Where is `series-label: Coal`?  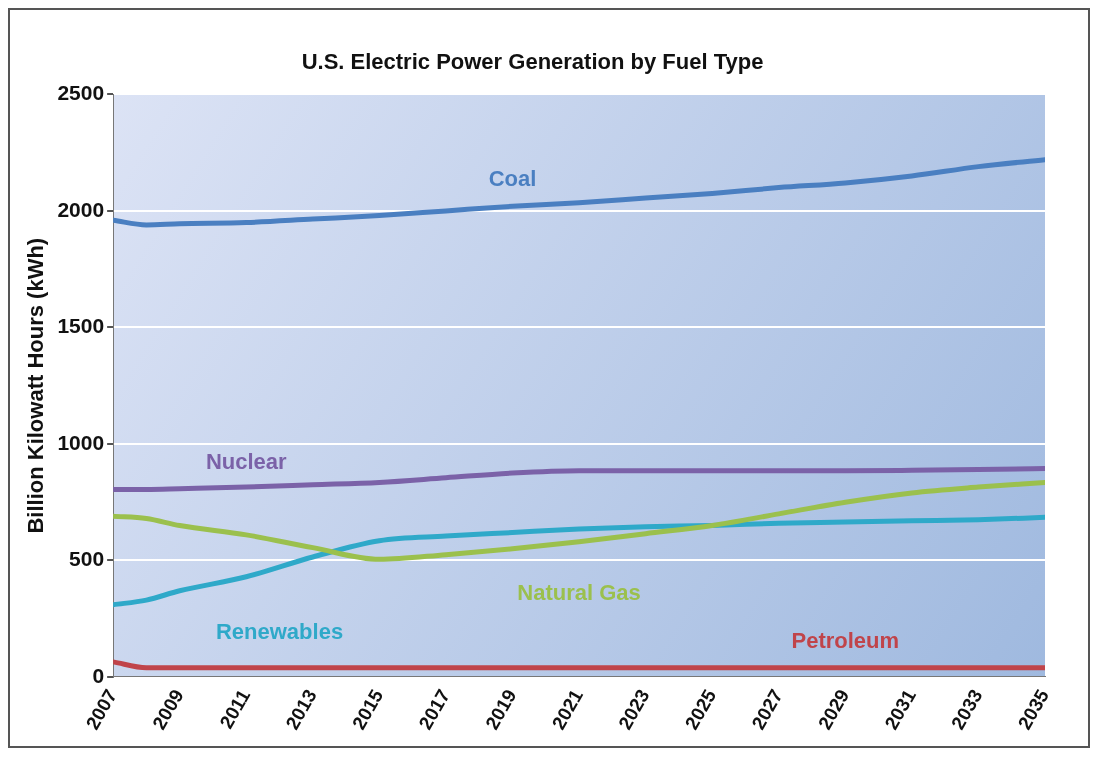
series-label: Coal is located at coordinates (512, 179).